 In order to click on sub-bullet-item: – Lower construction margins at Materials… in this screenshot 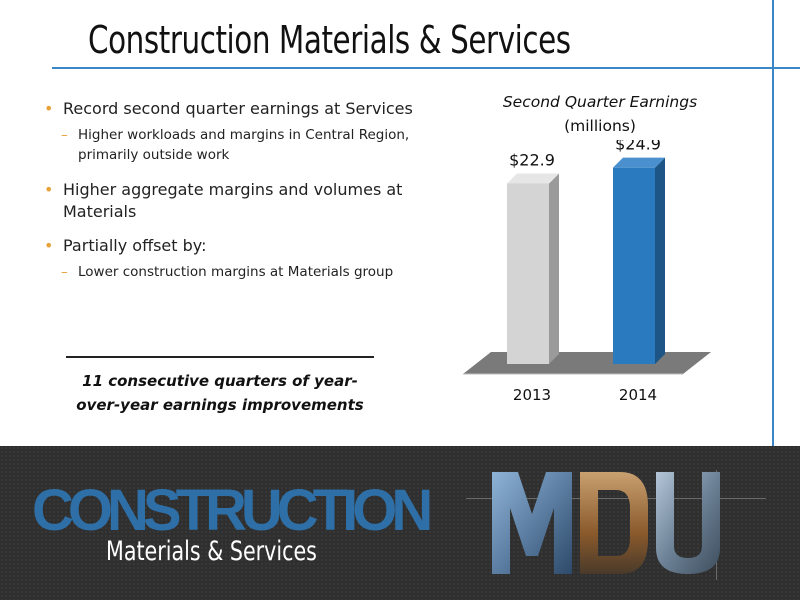, I will do `click(234, 272)`.